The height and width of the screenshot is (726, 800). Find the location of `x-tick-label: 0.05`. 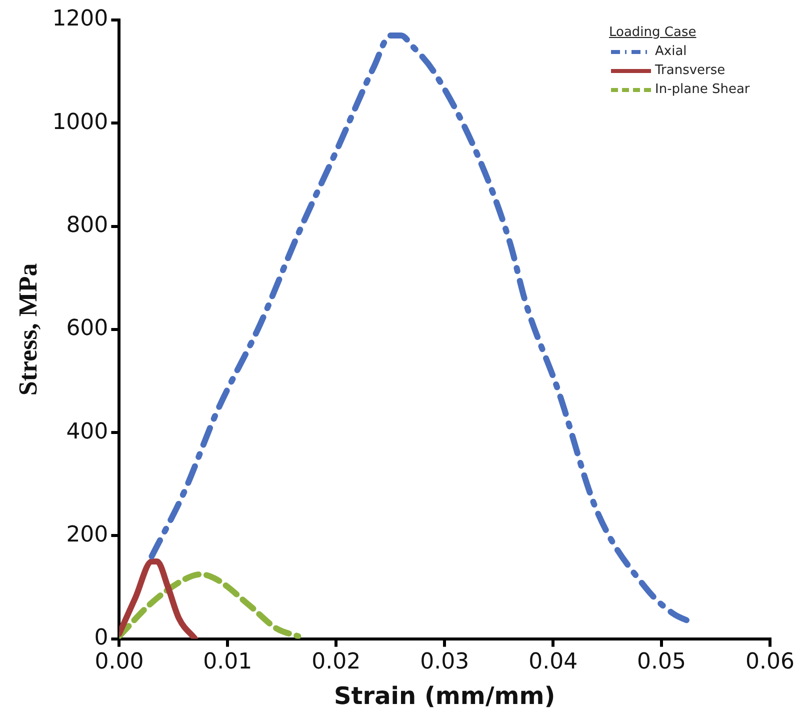

x-tick-label: 0.05 is located at coordinates (661, 662).